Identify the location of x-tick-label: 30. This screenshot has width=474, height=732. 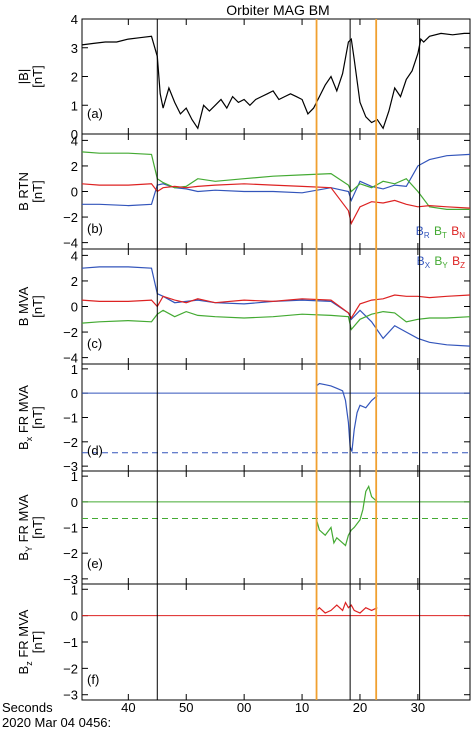
(418, 707).